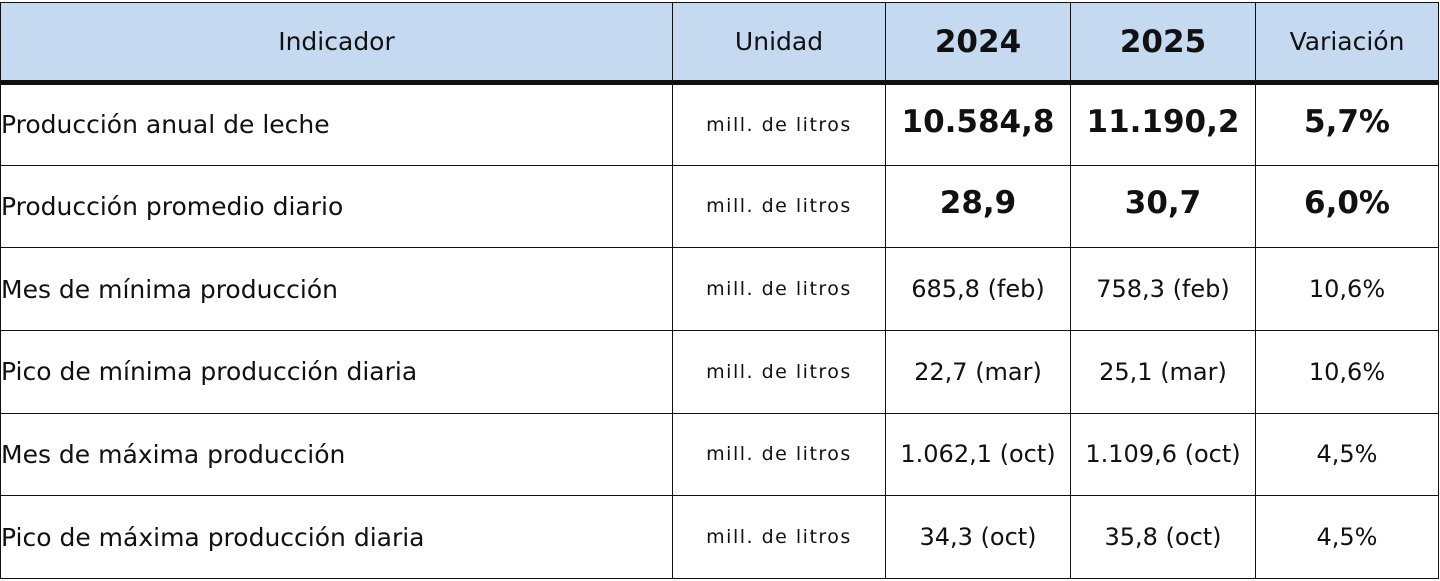 This screenshot has width=1440, height=581. Describe the element at coordinates (336, 371) in the screenshot. I see `cell-indicador: Pico de mínima producción diaria` at that location.